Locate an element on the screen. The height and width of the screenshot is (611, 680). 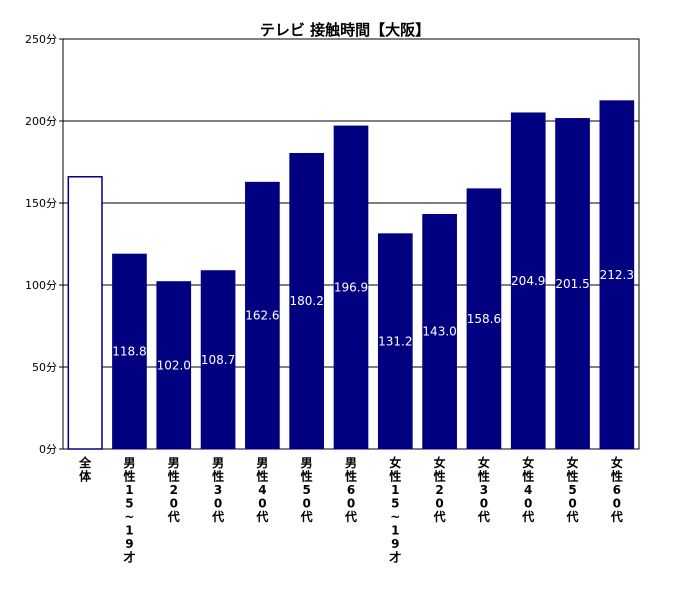
y-tick-label: 100分 is located at coordinates (41, 285).